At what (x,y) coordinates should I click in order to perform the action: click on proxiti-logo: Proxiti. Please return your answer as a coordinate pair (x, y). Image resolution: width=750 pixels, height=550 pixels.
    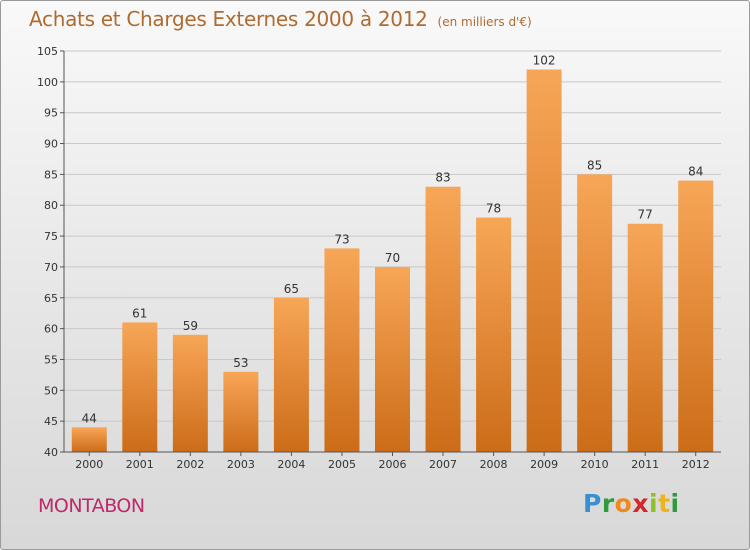
    Looking at the image, I should click on (631, 503).